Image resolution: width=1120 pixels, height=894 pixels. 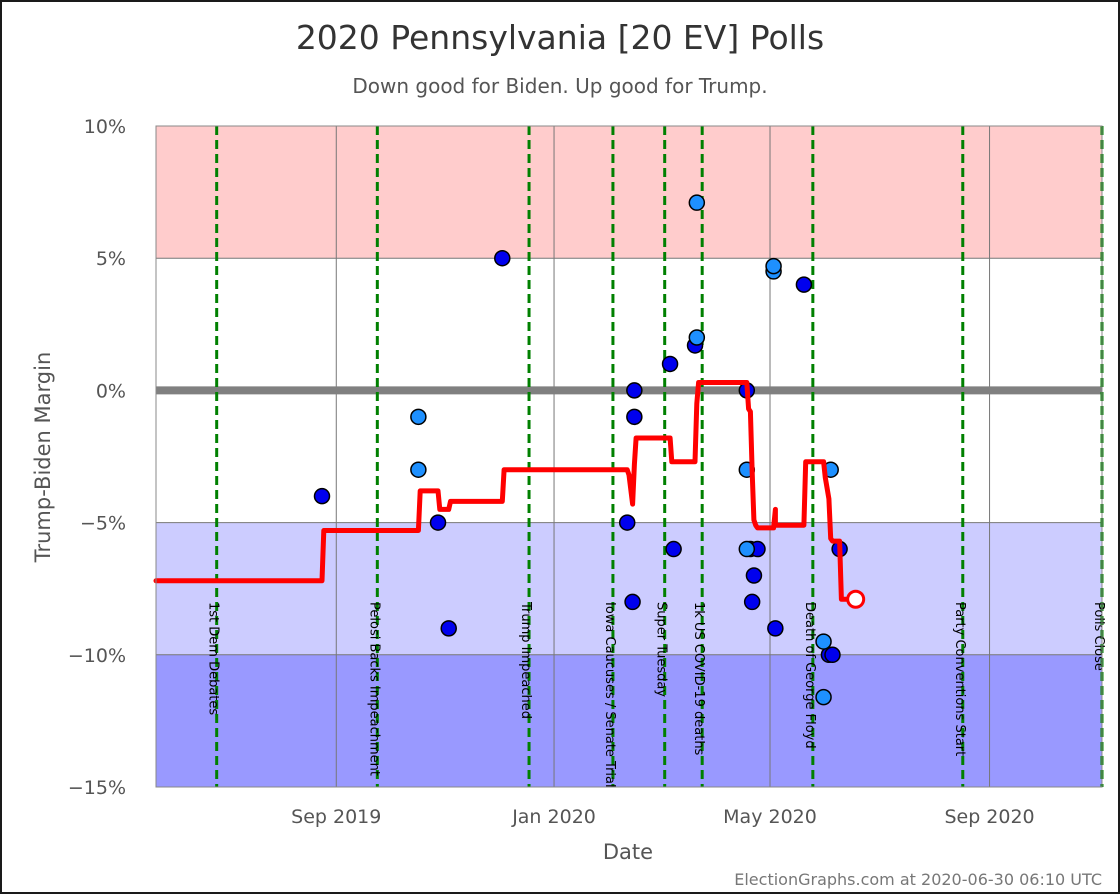 I want to click on event-label: Iowa Caucuses / Senate Trial, so click(x=609, y=695).